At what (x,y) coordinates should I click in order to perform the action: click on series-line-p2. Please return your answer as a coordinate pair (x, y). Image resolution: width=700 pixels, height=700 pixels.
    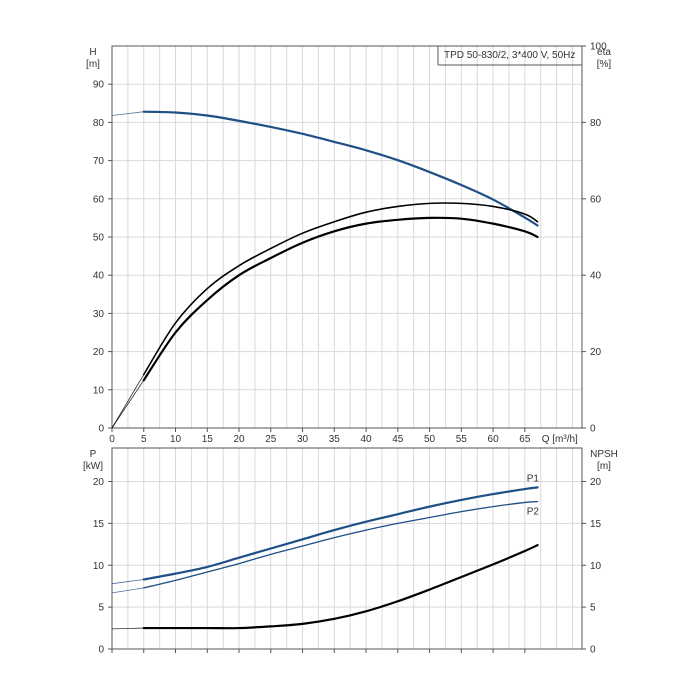
    Looking at the image, I should click on (341, 544).